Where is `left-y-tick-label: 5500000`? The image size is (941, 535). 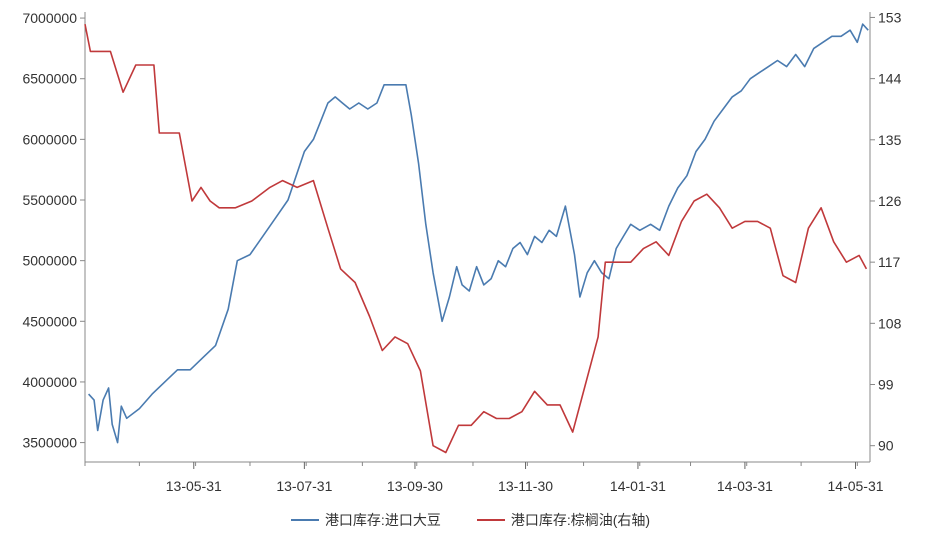 left-y-tick-label: 5500000 is located at coordinates (49, 200).